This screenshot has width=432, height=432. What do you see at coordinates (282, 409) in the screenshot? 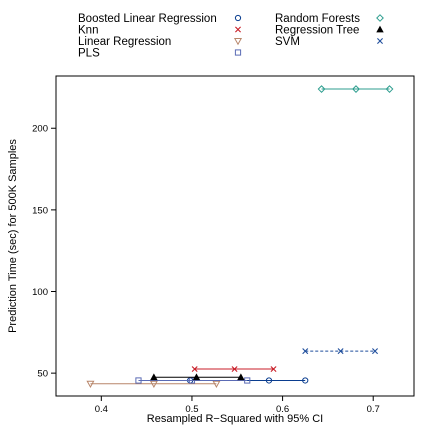
I see `x-tick-label: 0.6` at bounding box center [282, 409].